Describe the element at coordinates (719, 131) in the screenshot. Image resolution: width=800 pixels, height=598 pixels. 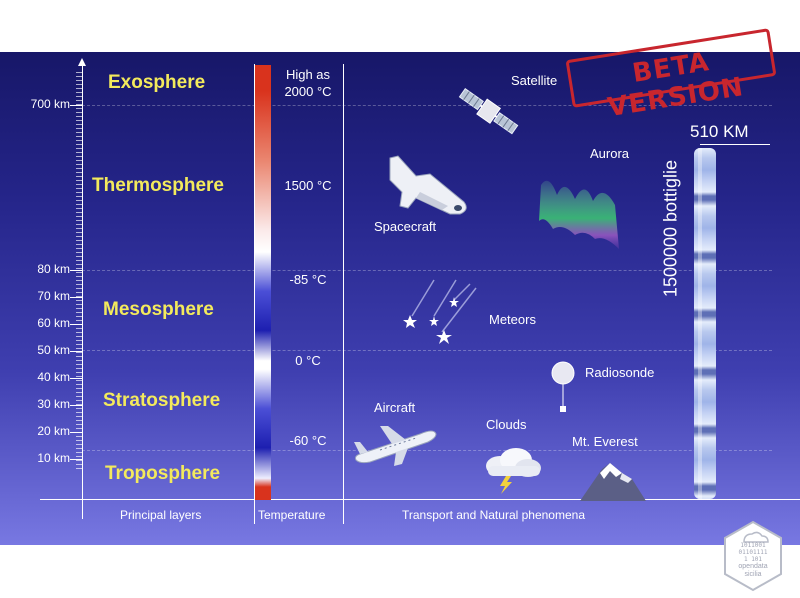
I see `bottle-height-label: 510 KM` at that location.